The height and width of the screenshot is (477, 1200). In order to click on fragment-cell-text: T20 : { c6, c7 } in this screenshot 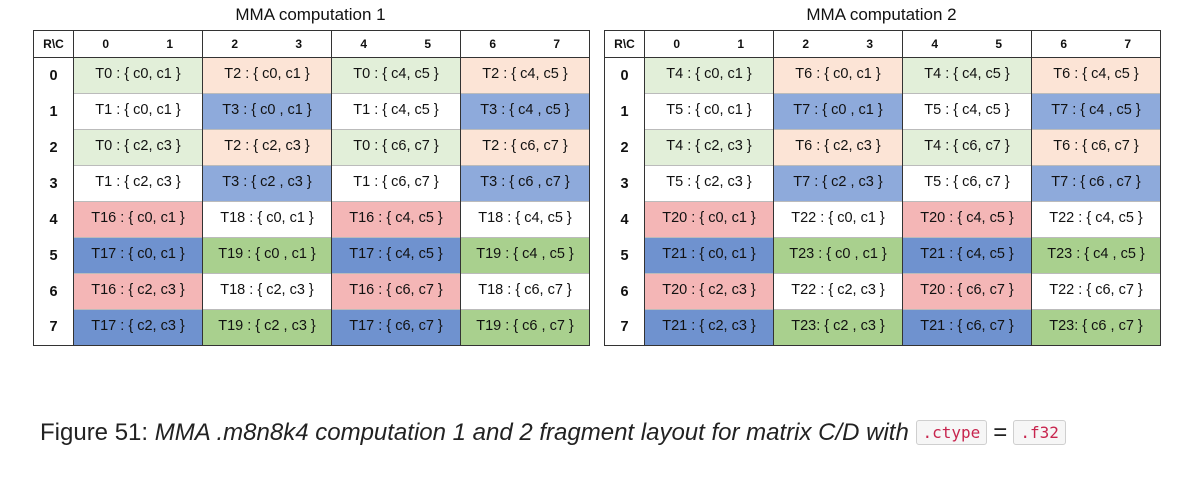, I will do `click(967, 289)`.